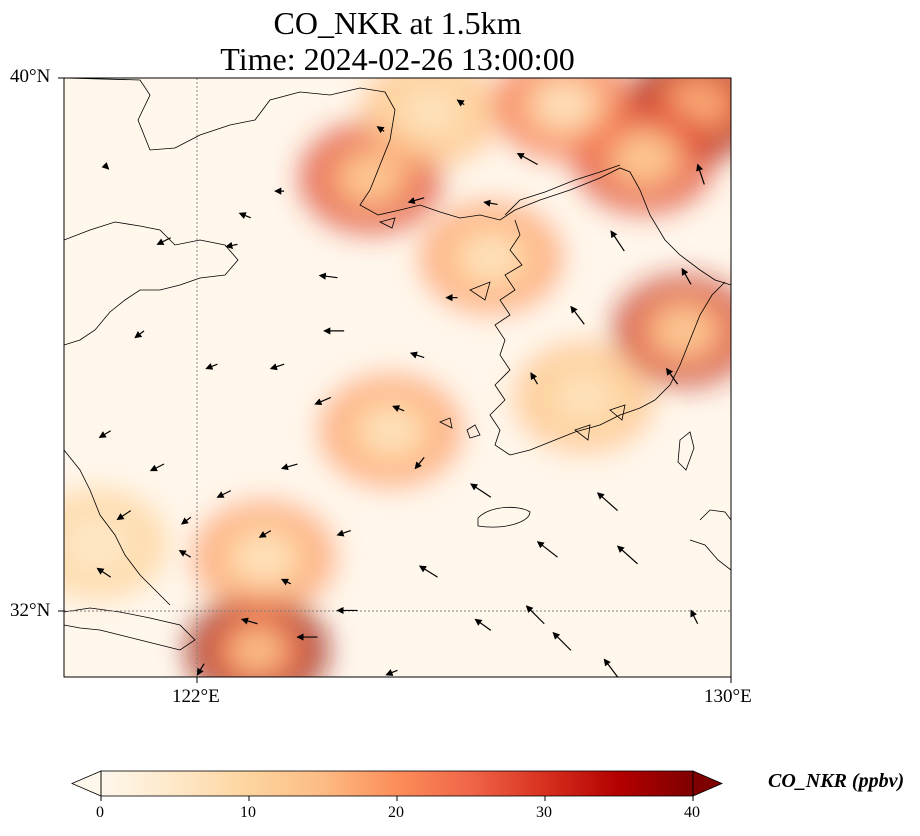  I want to click on tsushima-island, so click(686, 451).